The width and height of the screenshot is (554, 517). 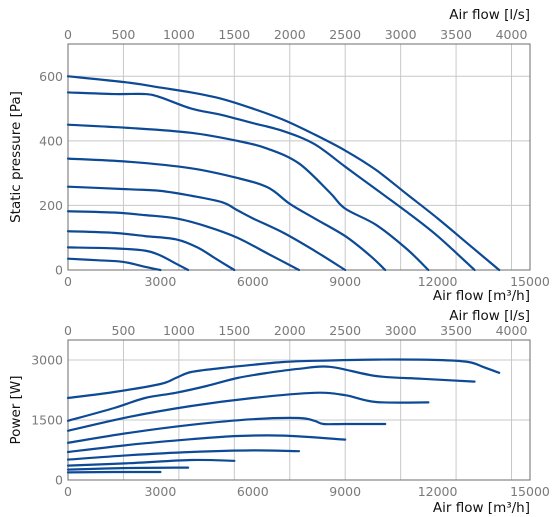 I want to click on y-axis-label: Power [W], so click(x=16, y=410).